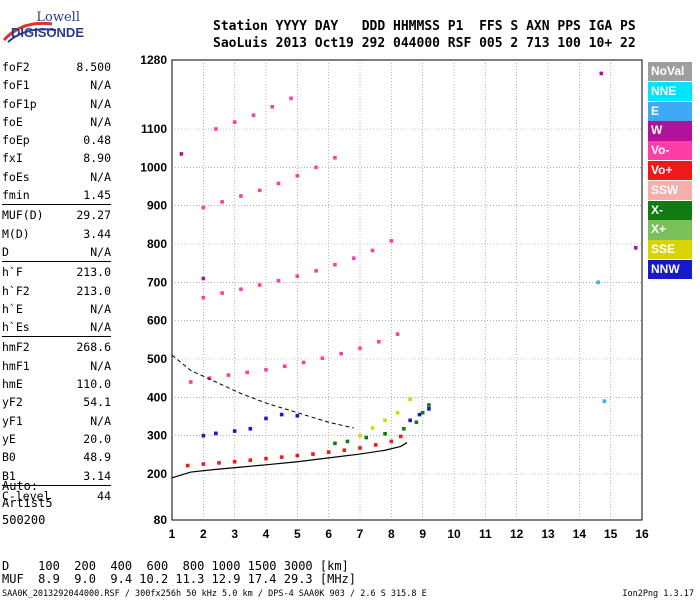 This screenshot has width=700, height=600. I want to click on param-label: M(D), so click(16, 233).